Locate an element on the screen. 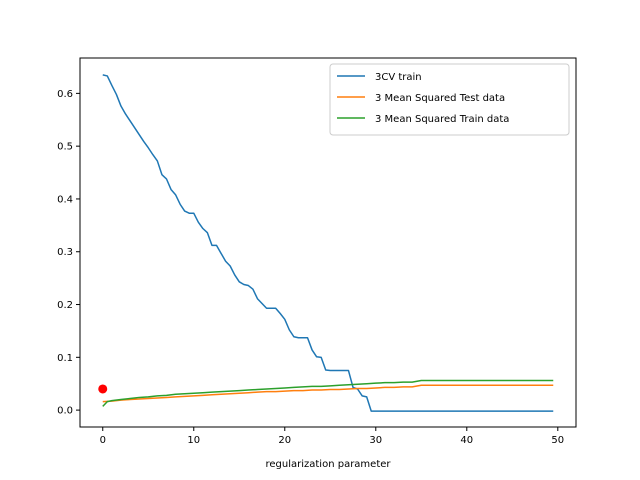 The height and width of the screenshot is (480, 640). y-tick-label: 0.5 is located at coordinates (65, 147).